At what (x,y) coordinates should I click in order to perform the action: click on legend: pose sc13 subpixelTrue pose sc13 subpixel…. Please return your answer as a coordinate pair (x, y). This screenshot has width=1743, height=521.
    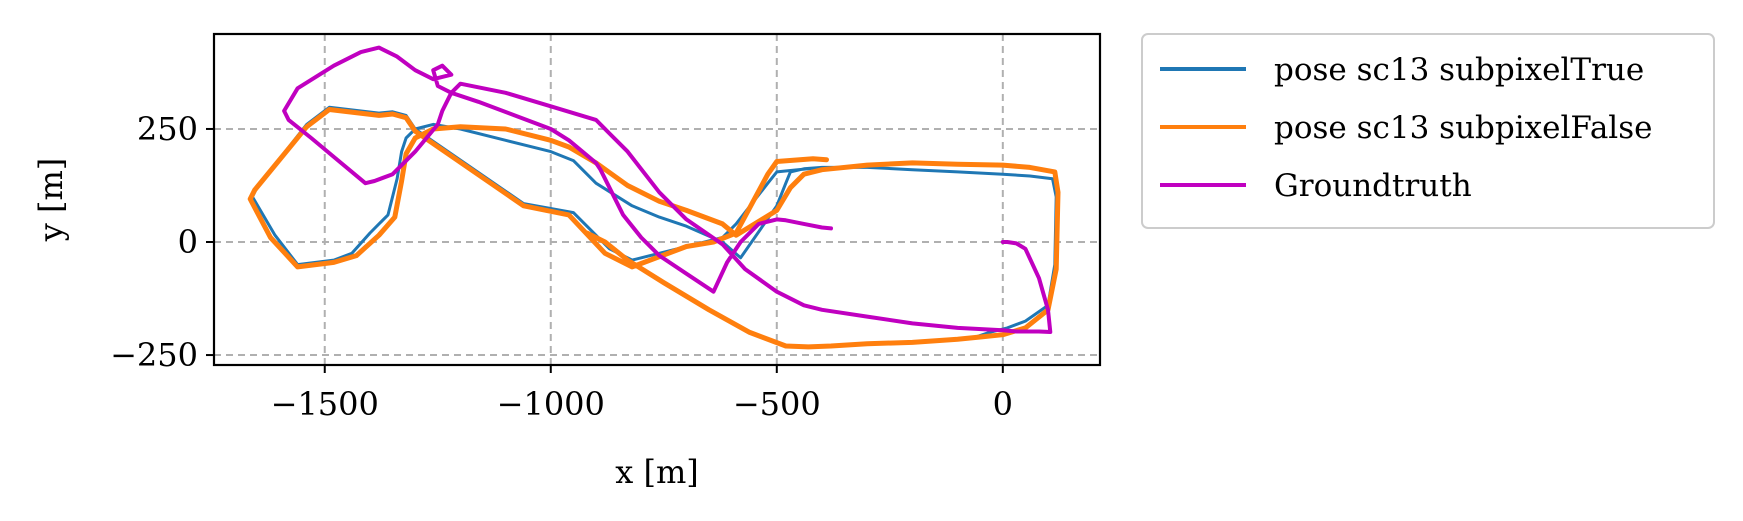
    Looking at the image, I should click on (1428, 131).